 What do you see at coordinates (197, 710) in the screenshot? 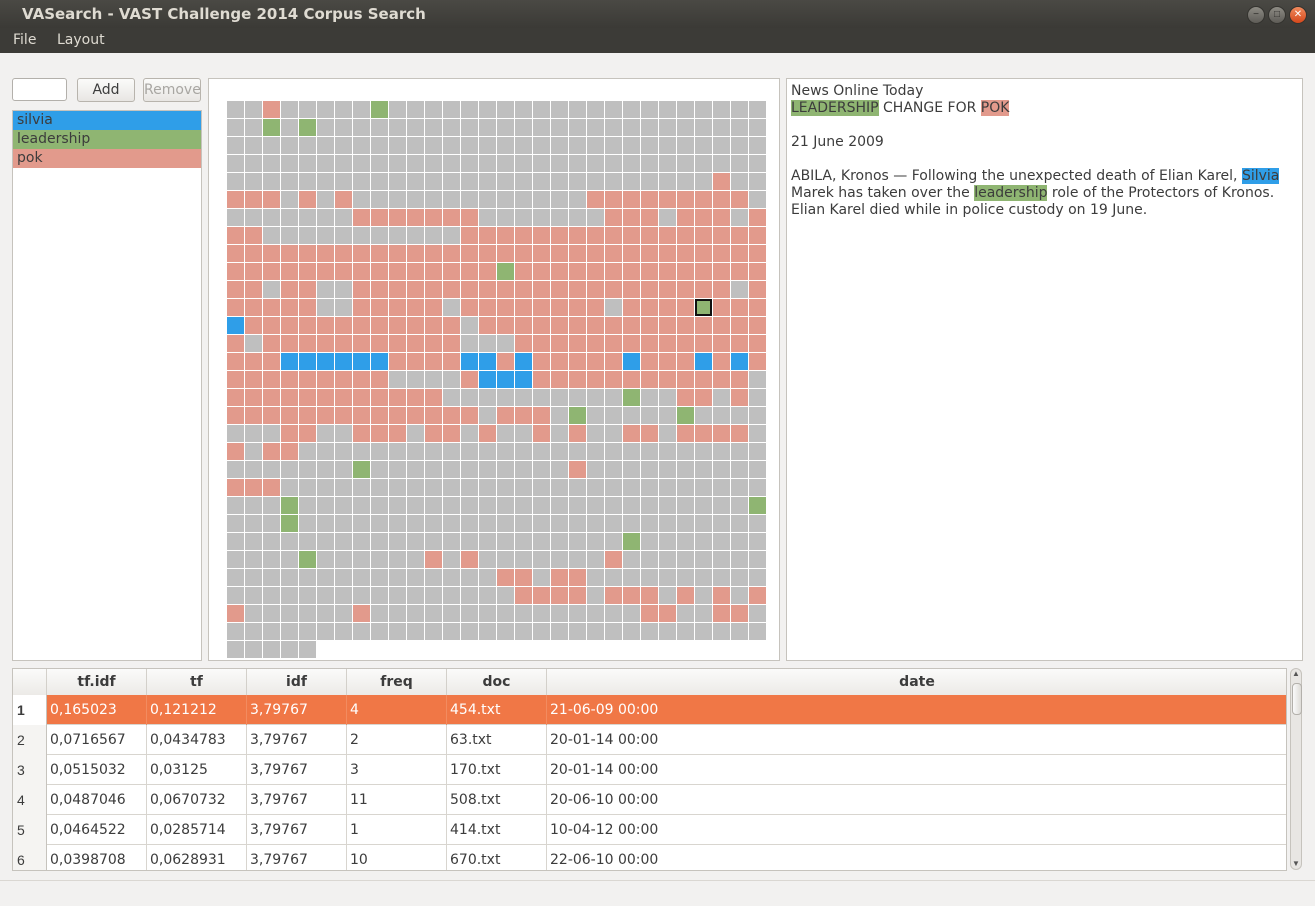
I see `cell-tf: 0,121212` at bounding box center [197, 710].